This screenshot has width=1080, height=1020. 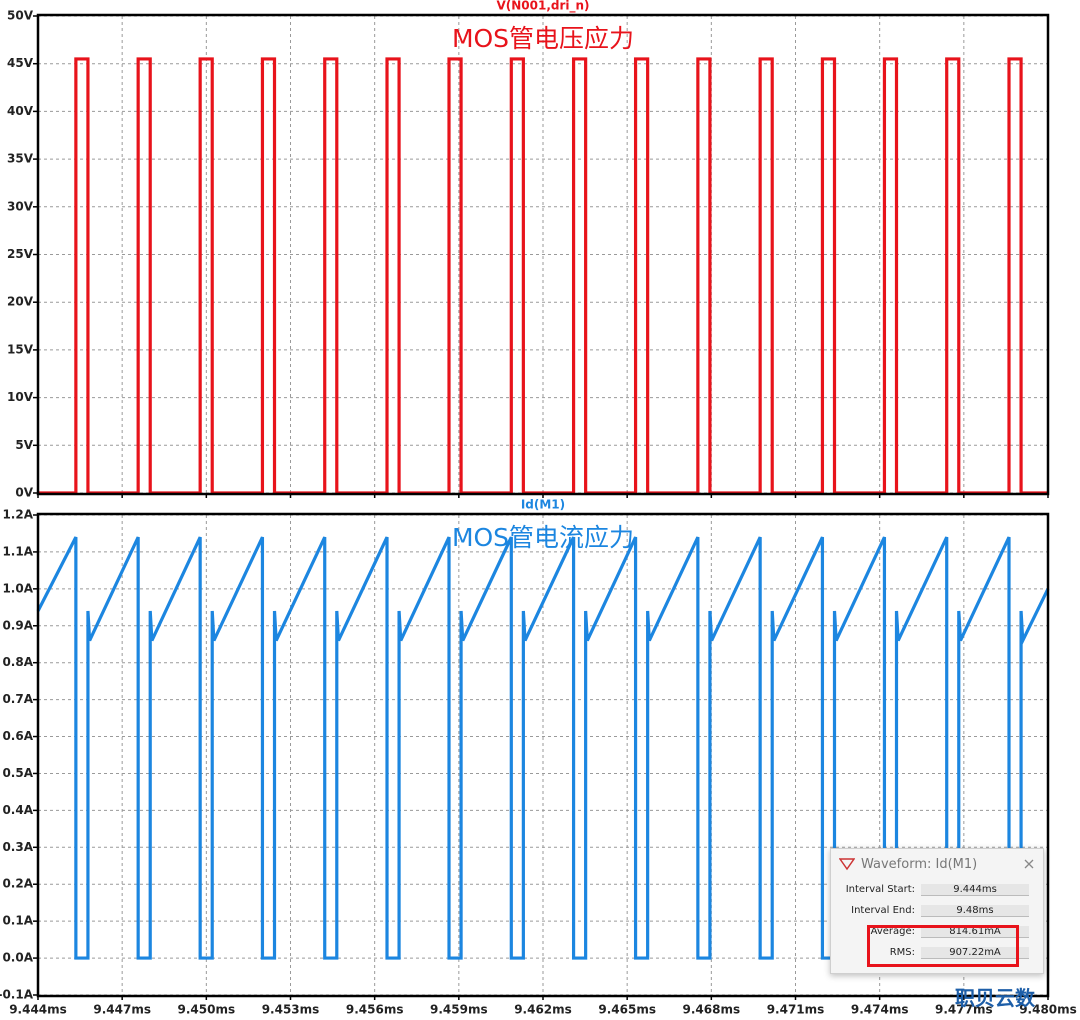 I want to click on y-tick-label: 0.8A, so click(x=17, y=662).